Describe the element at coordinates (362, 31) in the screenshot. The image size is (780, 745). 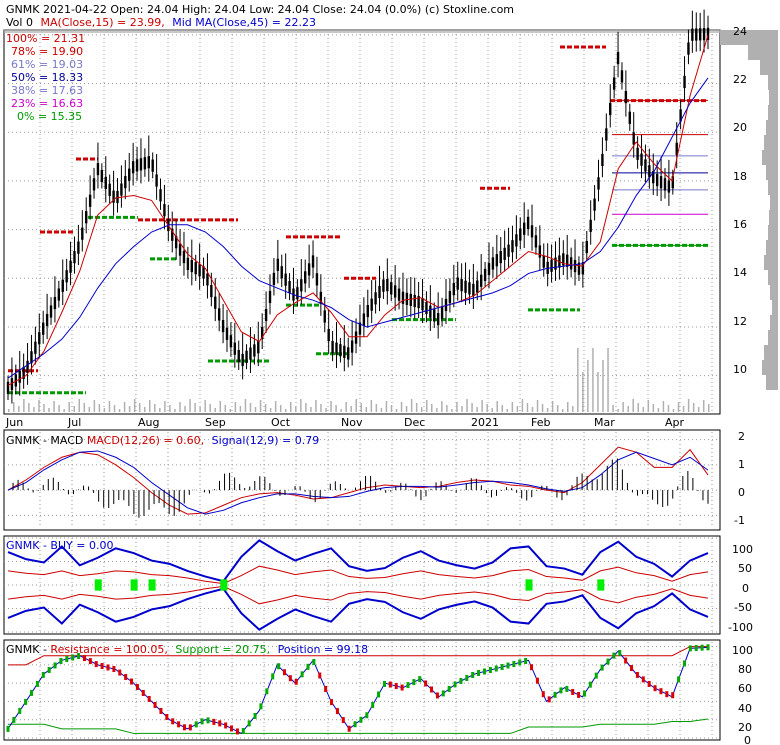
I see `volume-profile-band` at that location.